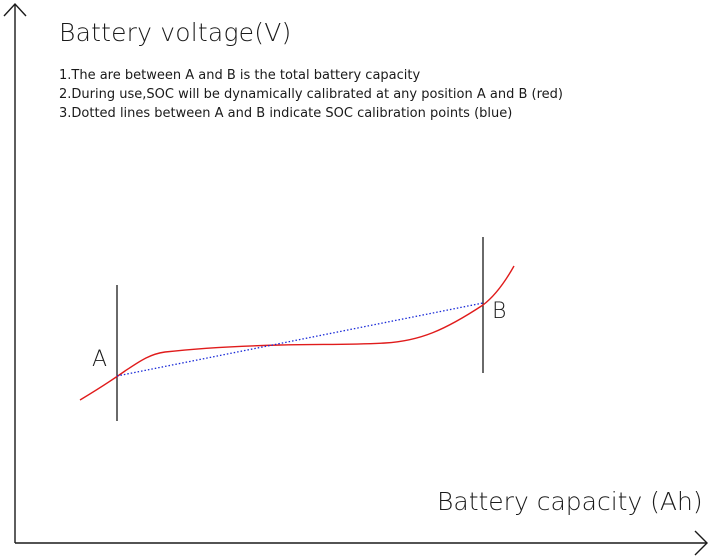  I want to click on y-axis-arrow-icon, so click(15, 9).